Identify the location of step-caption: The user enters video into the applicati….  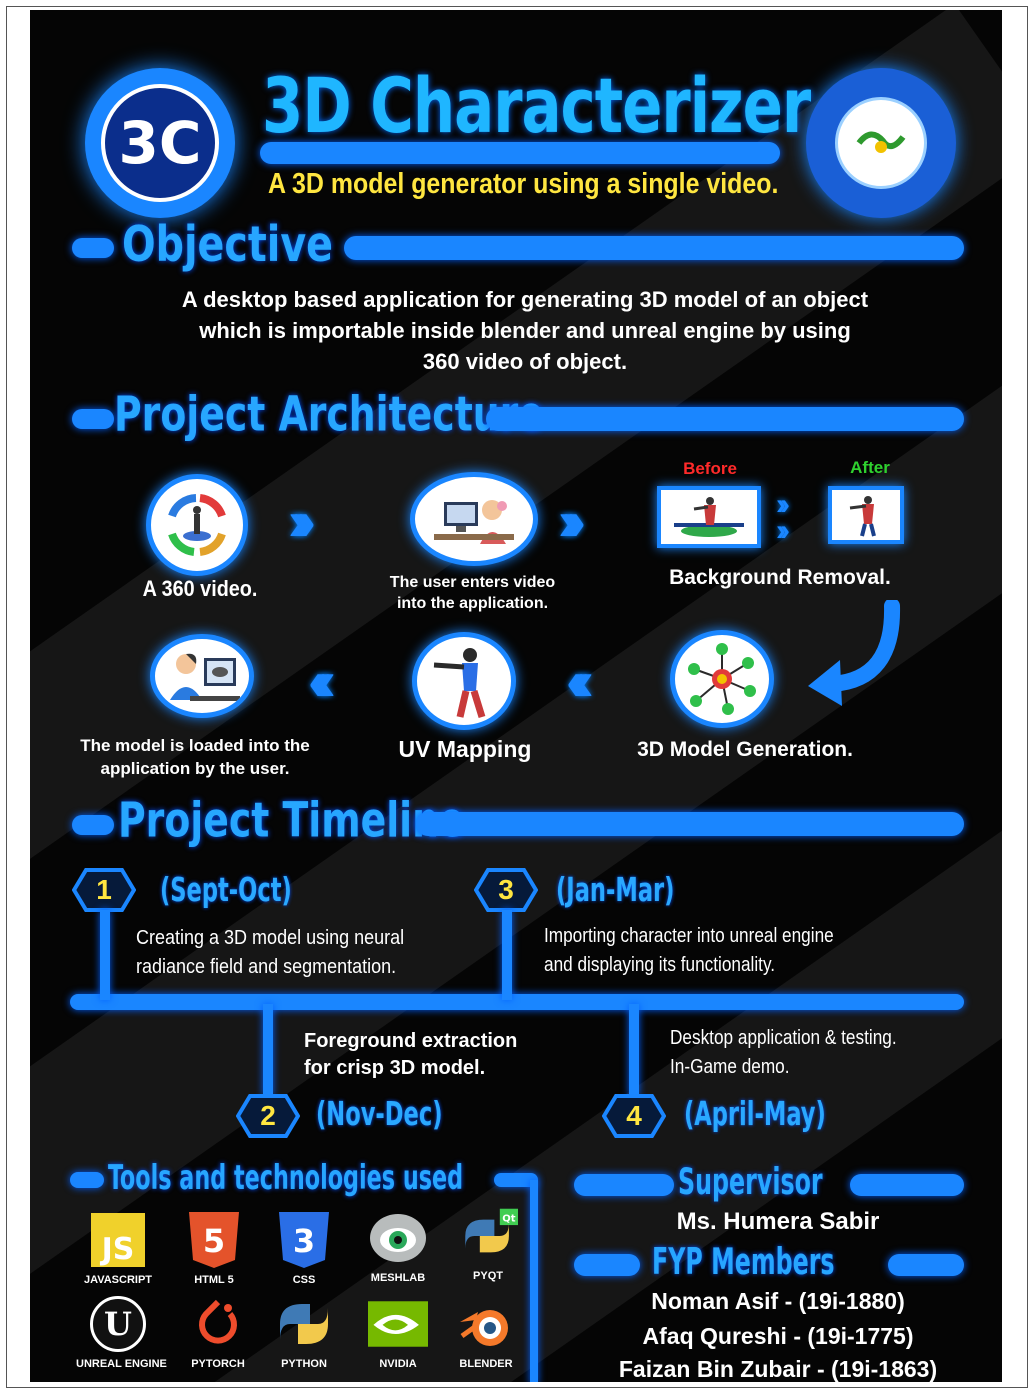
(472, 593).